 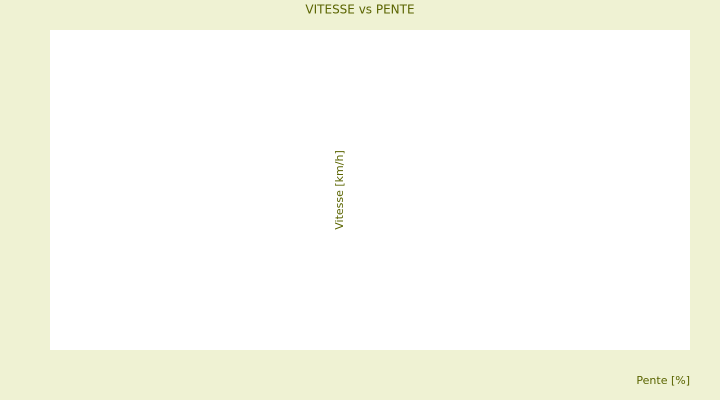 What do you see at coordinates (339, 190) in the screenshot?
I see `y-axis-title: Vitesse [km/h]` at bounding box center [339, 190].